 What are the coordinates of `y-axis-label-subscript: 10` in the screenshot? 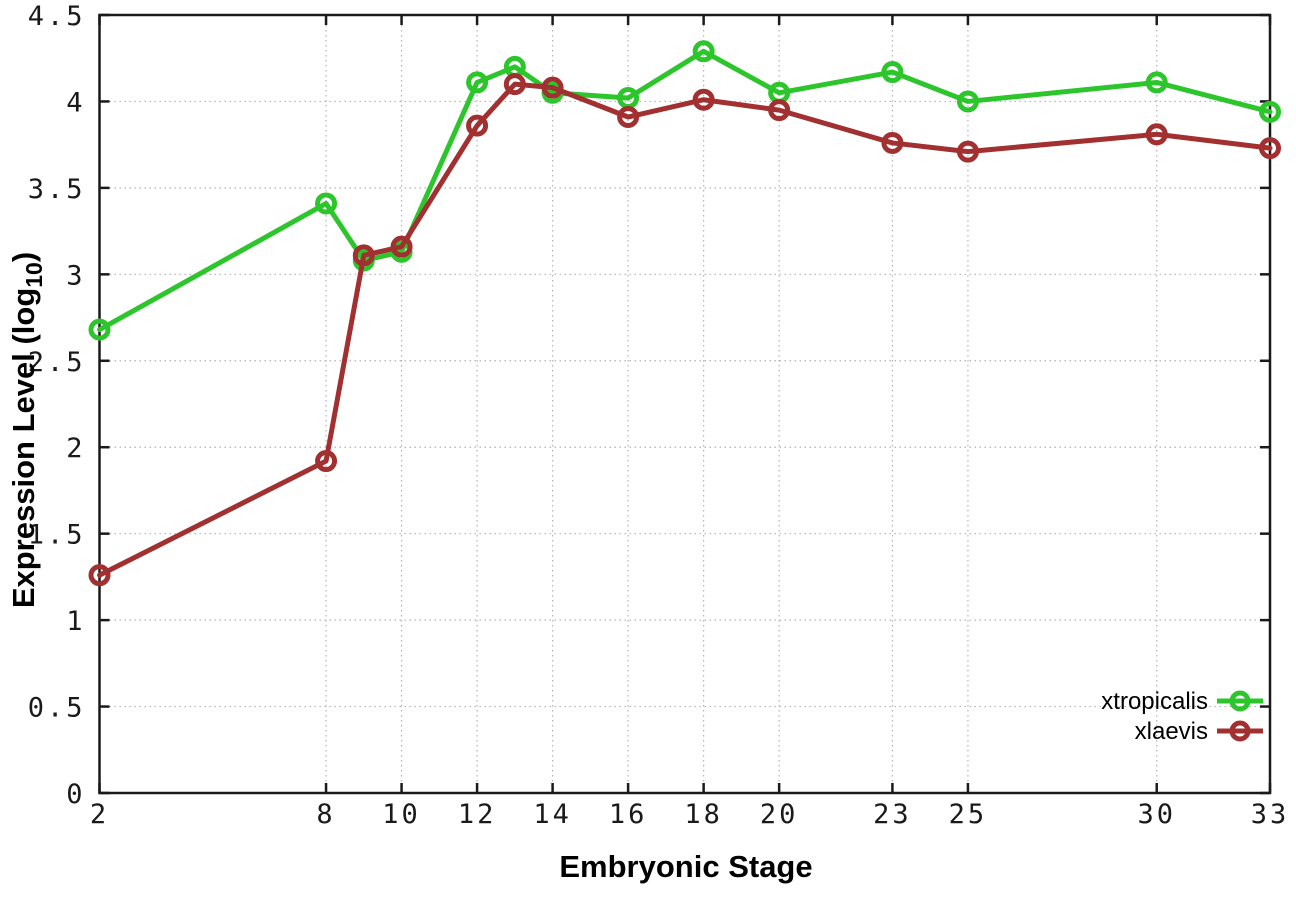 It's located at (34, 275).